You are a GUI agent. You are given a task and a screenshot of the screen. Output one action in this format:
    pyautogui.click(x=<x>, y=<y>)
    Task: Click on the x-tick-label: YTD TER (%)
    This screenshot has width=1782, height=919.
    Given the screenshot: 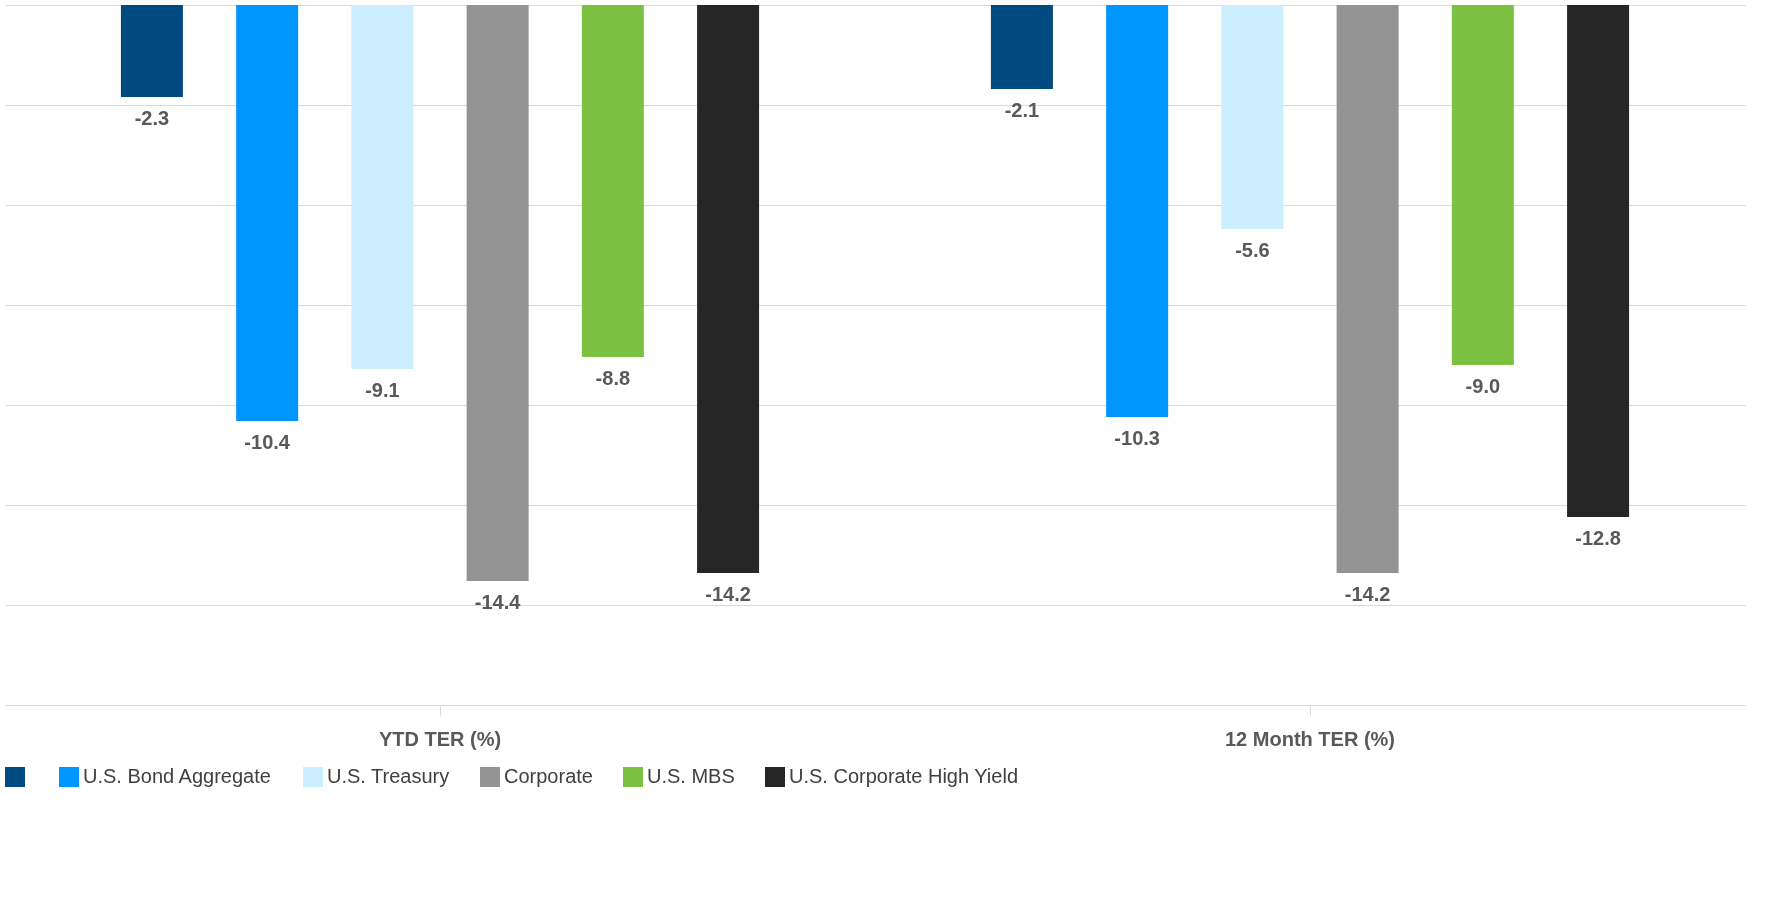 What is the action you would take?
    pyautogui.click(x=440, y=738)
    